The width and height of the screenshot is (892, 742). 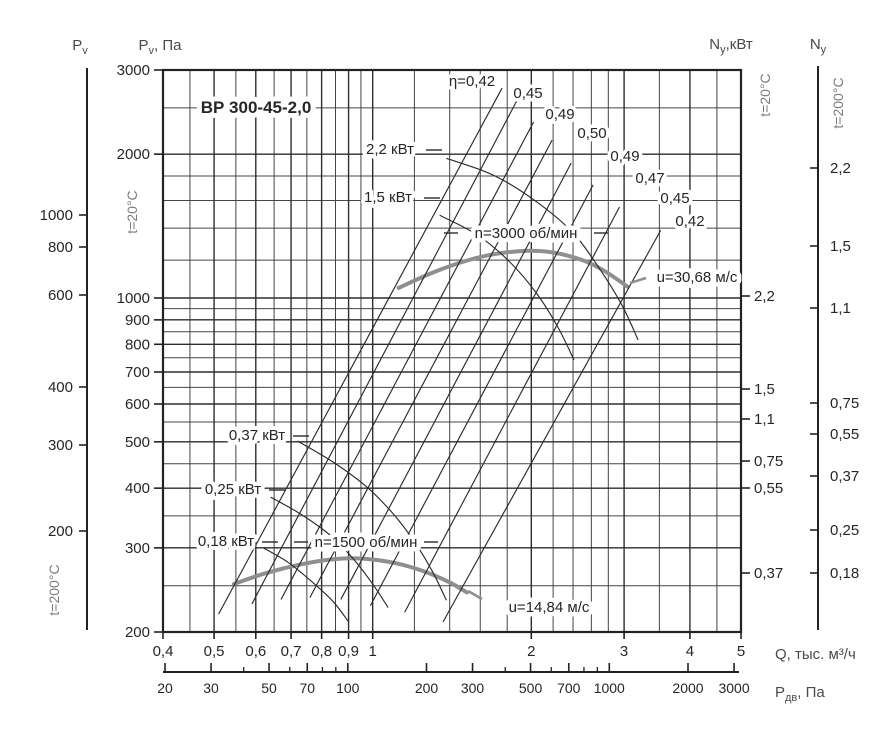 What do you see at coordinates (764, 389) in the screenshot?
I see `n20-tick-label: 1,5` at bounding box center [764, 389].